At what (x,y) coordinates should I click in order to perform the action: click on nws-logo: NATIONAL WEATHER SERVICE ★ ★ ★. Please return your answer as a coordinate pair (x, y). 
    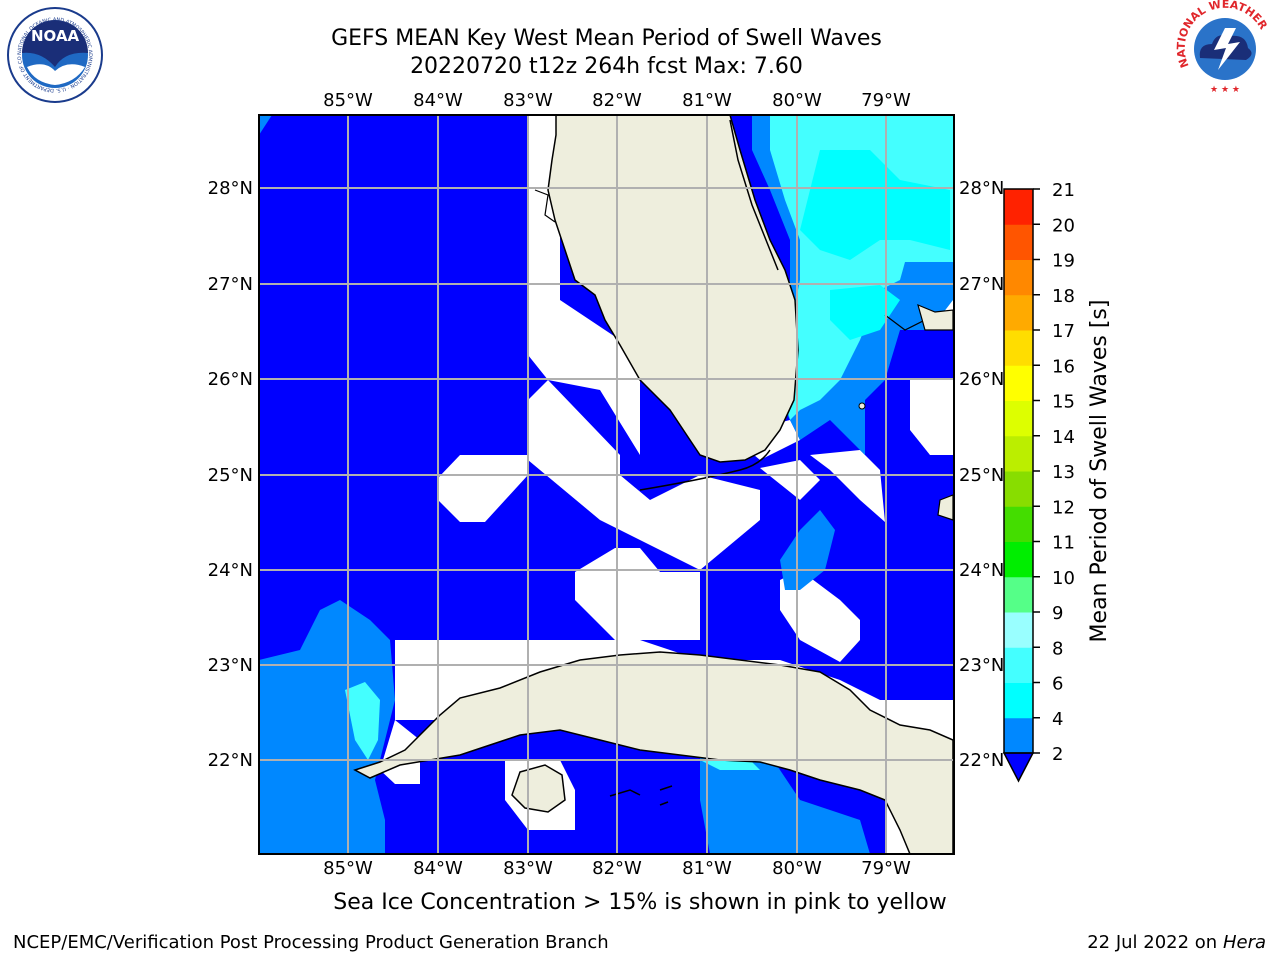
    Looking at the image, I should click on (635, 47).